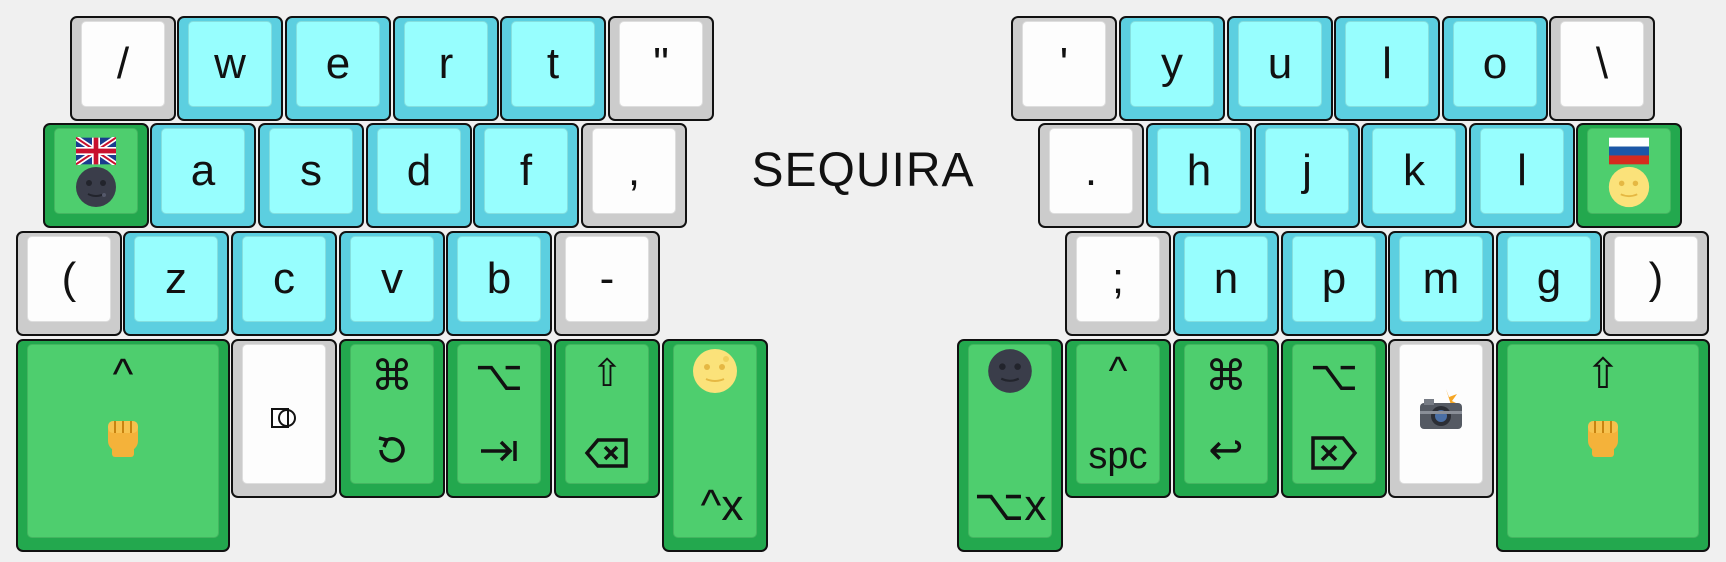 This screenshot has width=1726, height=562. What do you see at coordinates (96, 151) in the screenshot?
I see `uk-flag-icon` at bounding box center [96, 151].